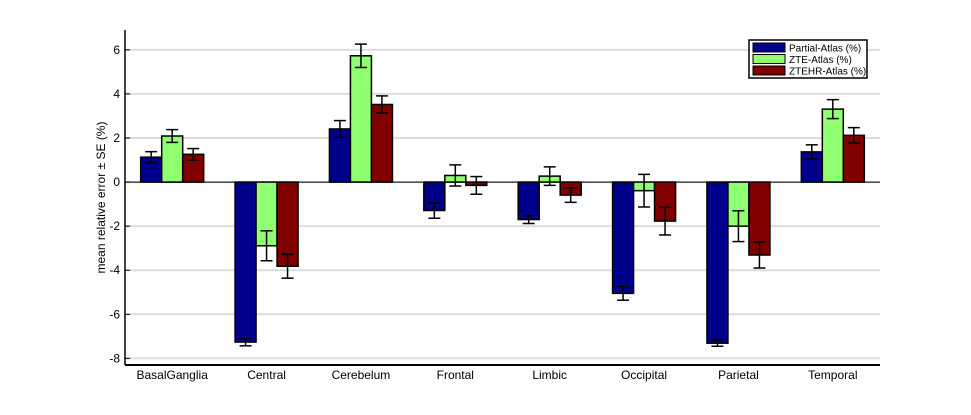  Describe the element at coordinates (114, 226) in the screenshot. I see `y-tick-label: -2` at that location.